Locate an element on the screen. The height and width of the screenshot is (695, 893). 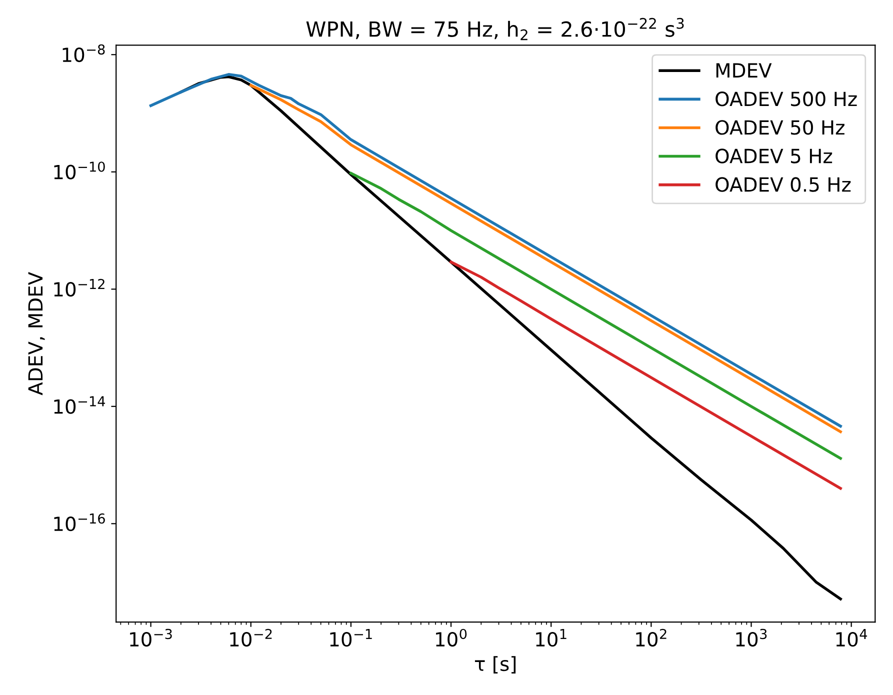
legend-label: MDEV is located at coordinates (744, 70).